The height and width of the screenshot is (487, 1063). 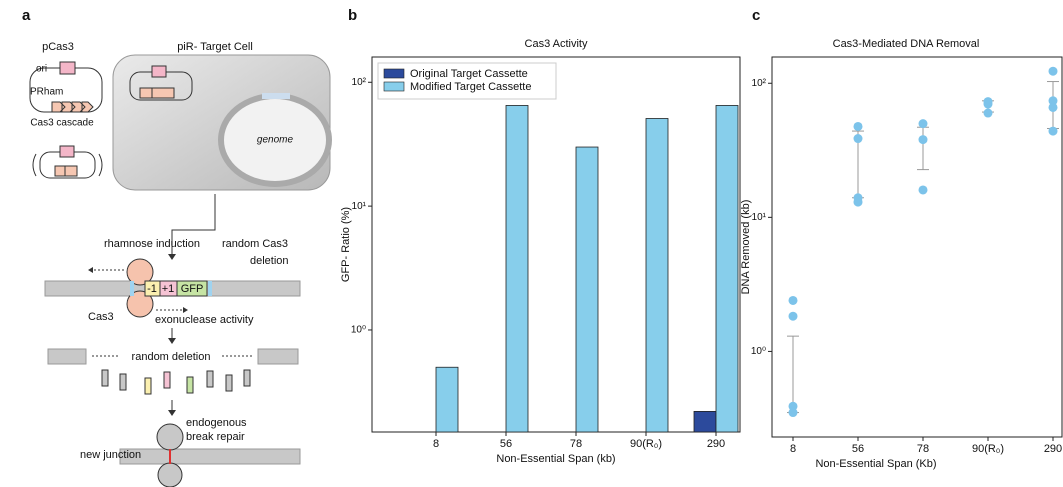 I want to click on deletion-label-2: deletion, so click(x=269, y=261).